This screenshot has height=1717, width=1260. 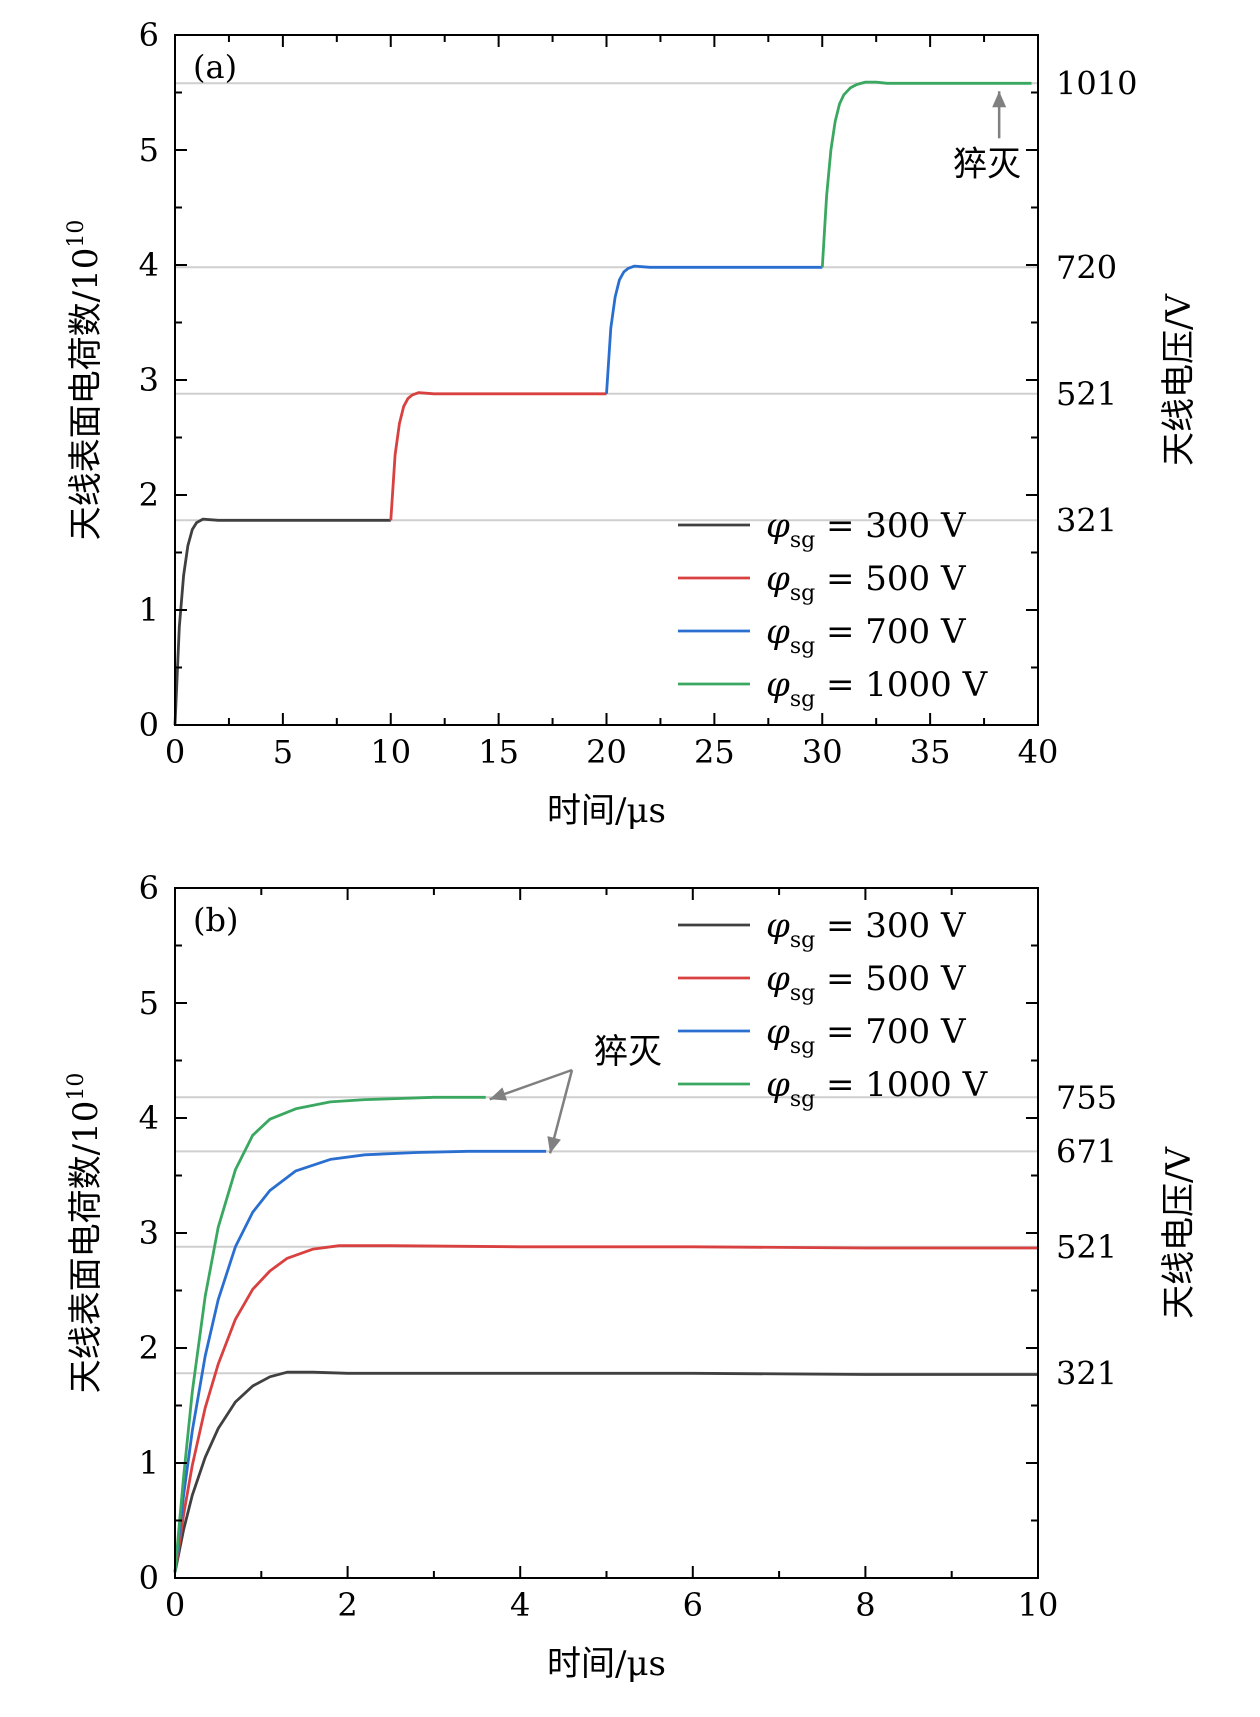 What do you see at coordinates (822, 752) in the screenshot?
I see `x-tick-label: 30` at bounding box center [822, 752].